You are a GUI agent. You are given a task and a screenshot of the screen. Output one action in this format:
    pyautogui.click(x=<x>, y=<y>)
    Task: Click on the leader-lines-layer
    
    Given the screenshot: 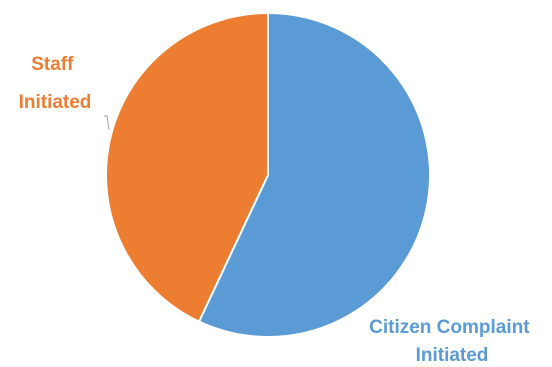 What is the action you would take?
    pyautogui.click(x=107, y=123)
    